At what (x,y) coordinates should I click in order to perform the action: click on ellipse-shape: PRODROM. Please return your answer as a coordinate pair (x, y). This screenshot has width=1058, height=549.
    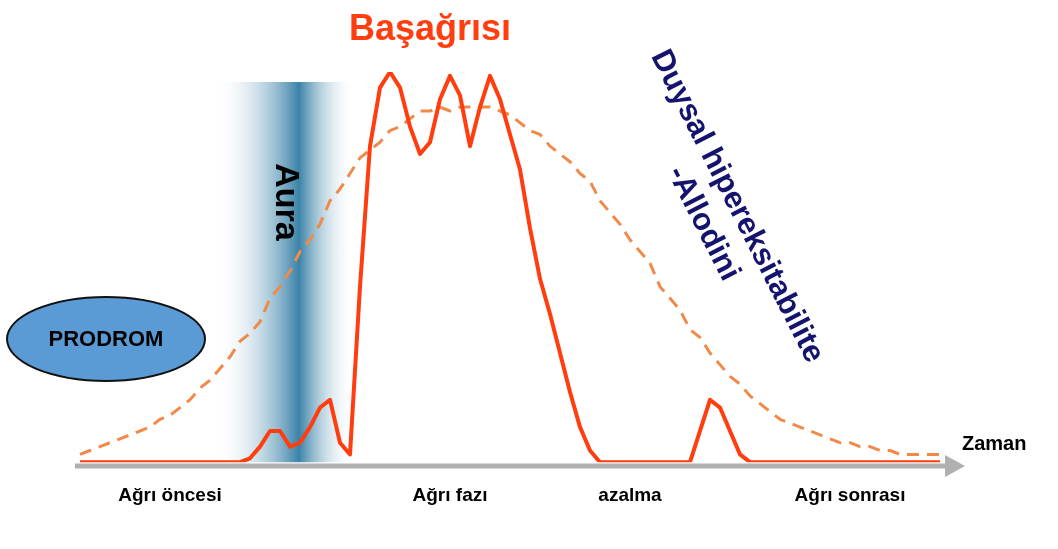
    Looking at the image, I should click on (106, 339).